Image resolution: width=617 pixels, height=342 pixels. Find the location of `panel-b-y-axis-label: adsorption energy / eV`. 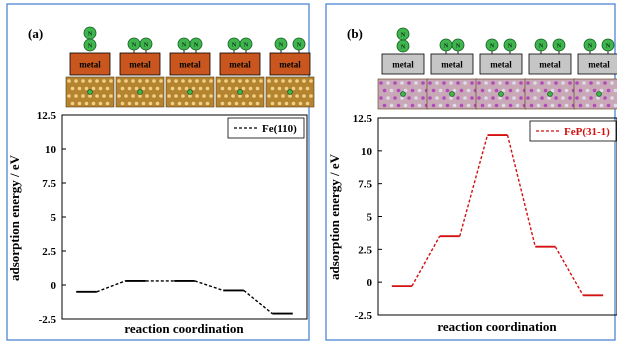

panel-b-y-axis-label: adsorption energy / eV is located at coordinates (334, 216).